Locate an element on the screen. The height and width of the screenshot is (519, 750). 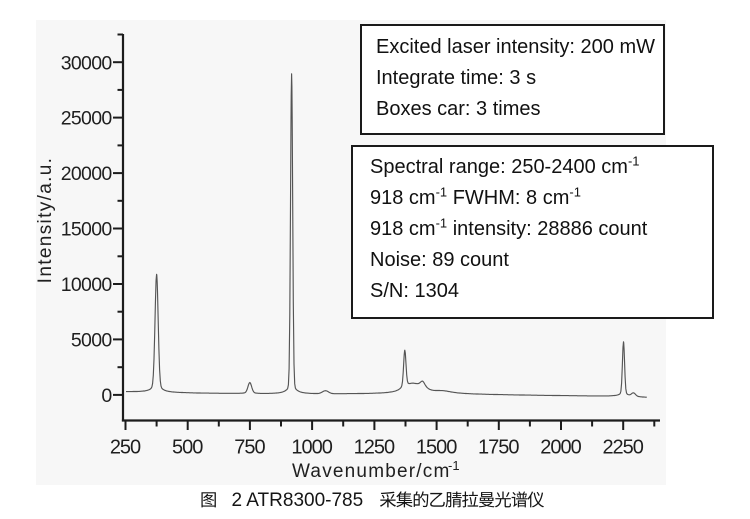
svg-text: 500 is located at coordinates (187, 447).